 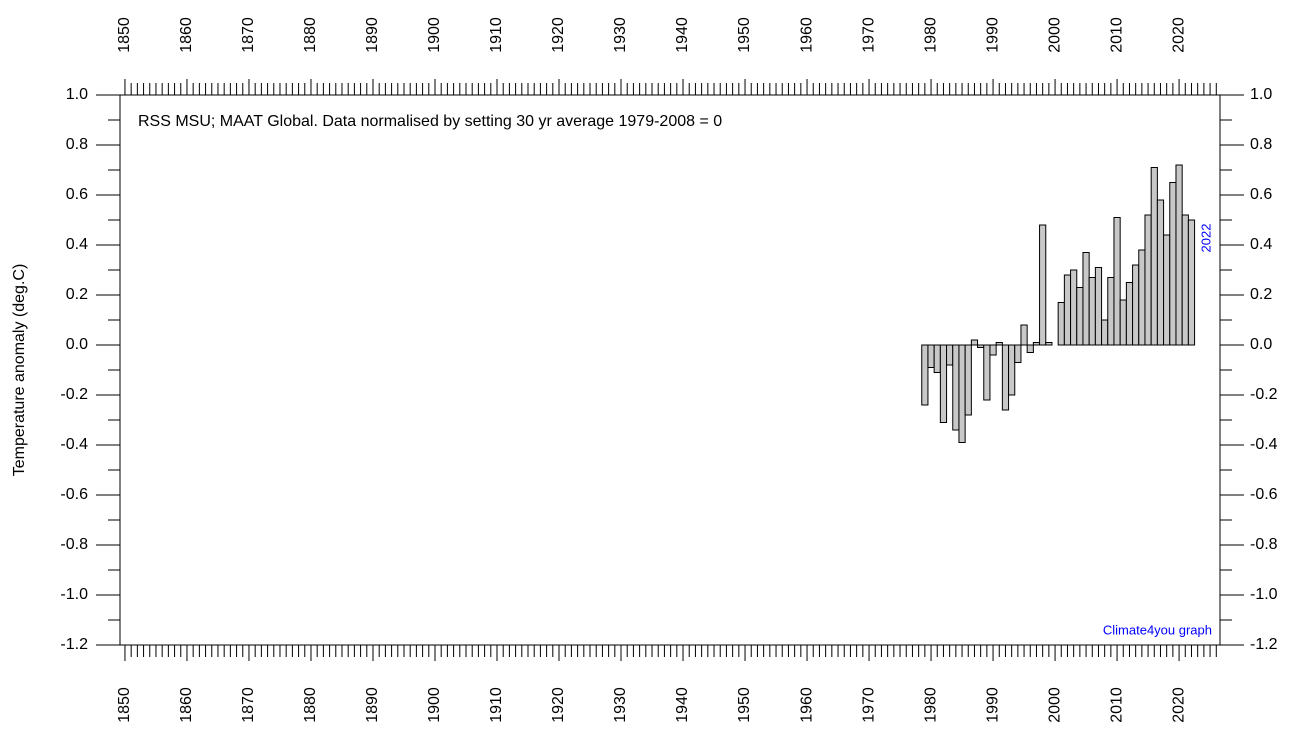 What do you see at coordinates (248, 35) in the screenshot?
I see `x-tick-label-top: 1870` at bounding box center [248, 35].